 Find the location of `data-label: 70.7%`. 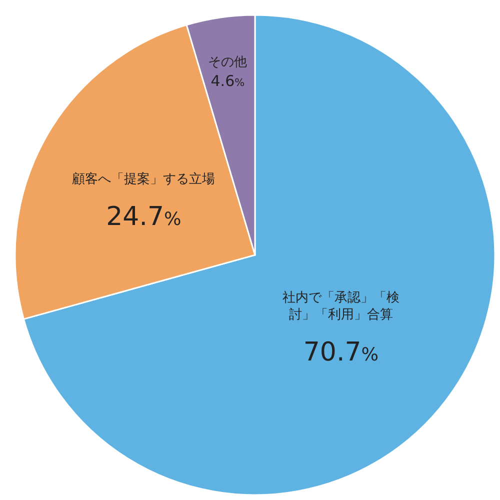

data-label: 70.7% is located at coordinates (341, 352).